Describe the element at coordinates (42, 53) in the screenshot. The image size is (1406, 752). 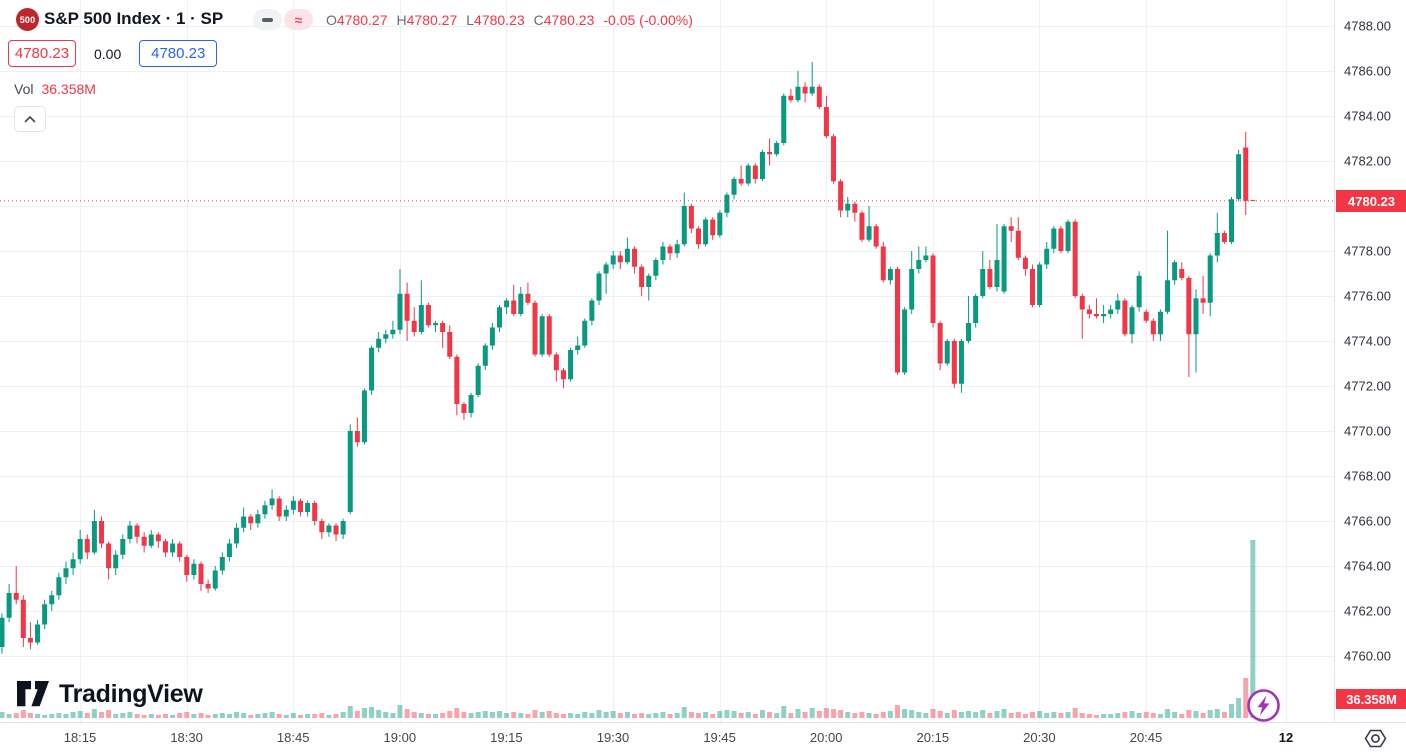
I see `sell-button: 4780.23` at that location.